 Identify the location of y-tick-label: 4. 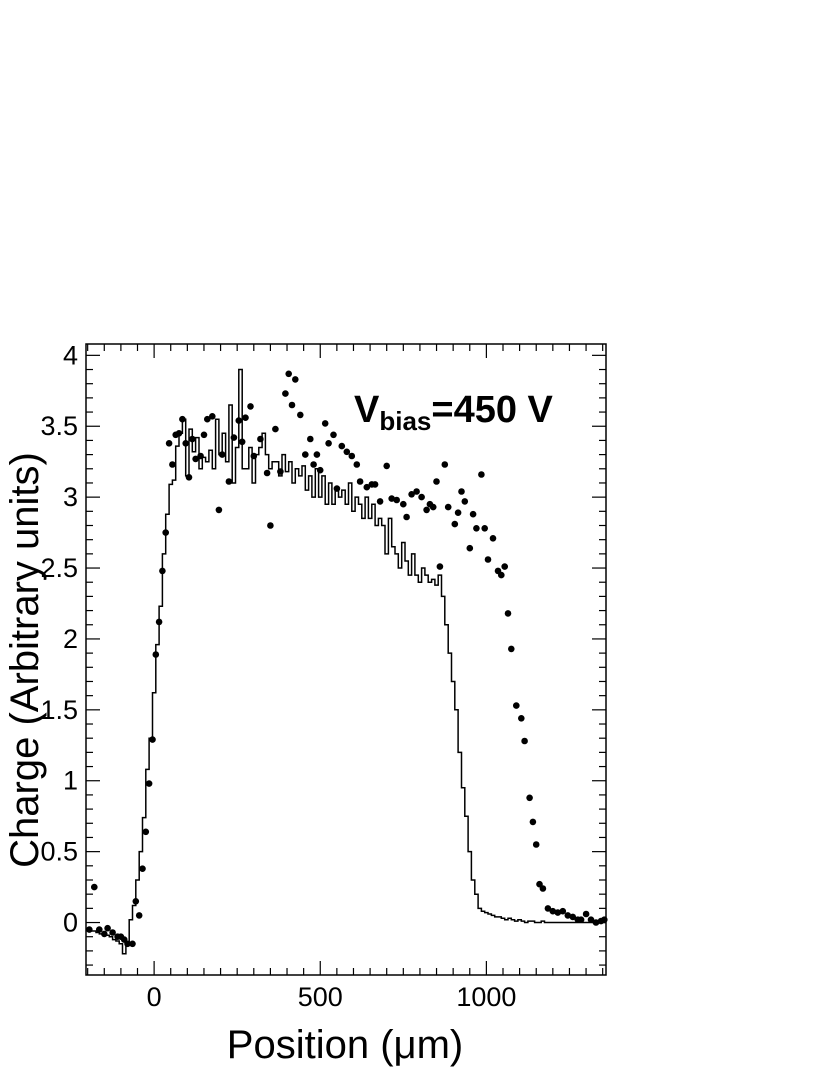
(70, 355).